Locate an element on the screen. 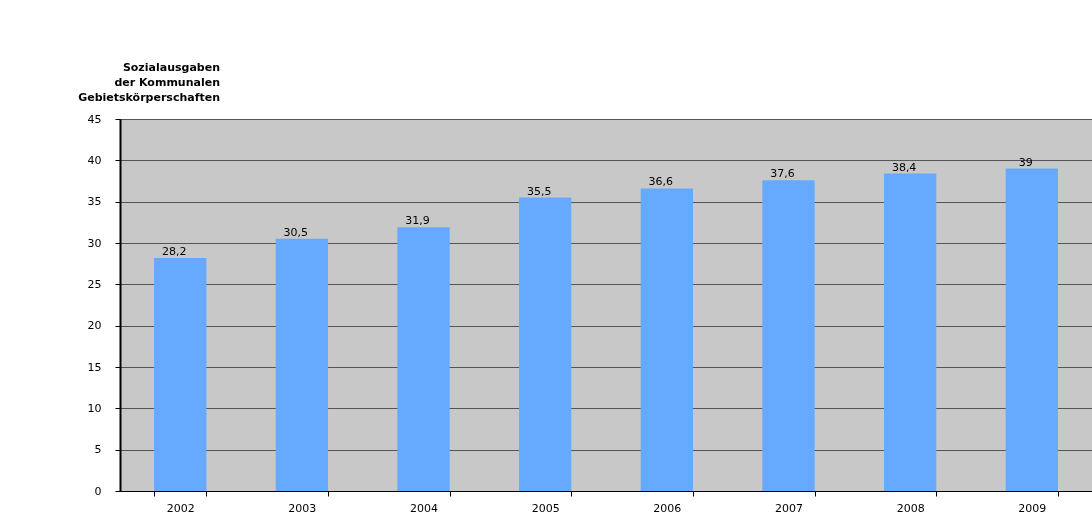 Image resolution: width=1092 pixels, height=531 pixels. y-tick-label: 20 is located at coordinates (94, 326).